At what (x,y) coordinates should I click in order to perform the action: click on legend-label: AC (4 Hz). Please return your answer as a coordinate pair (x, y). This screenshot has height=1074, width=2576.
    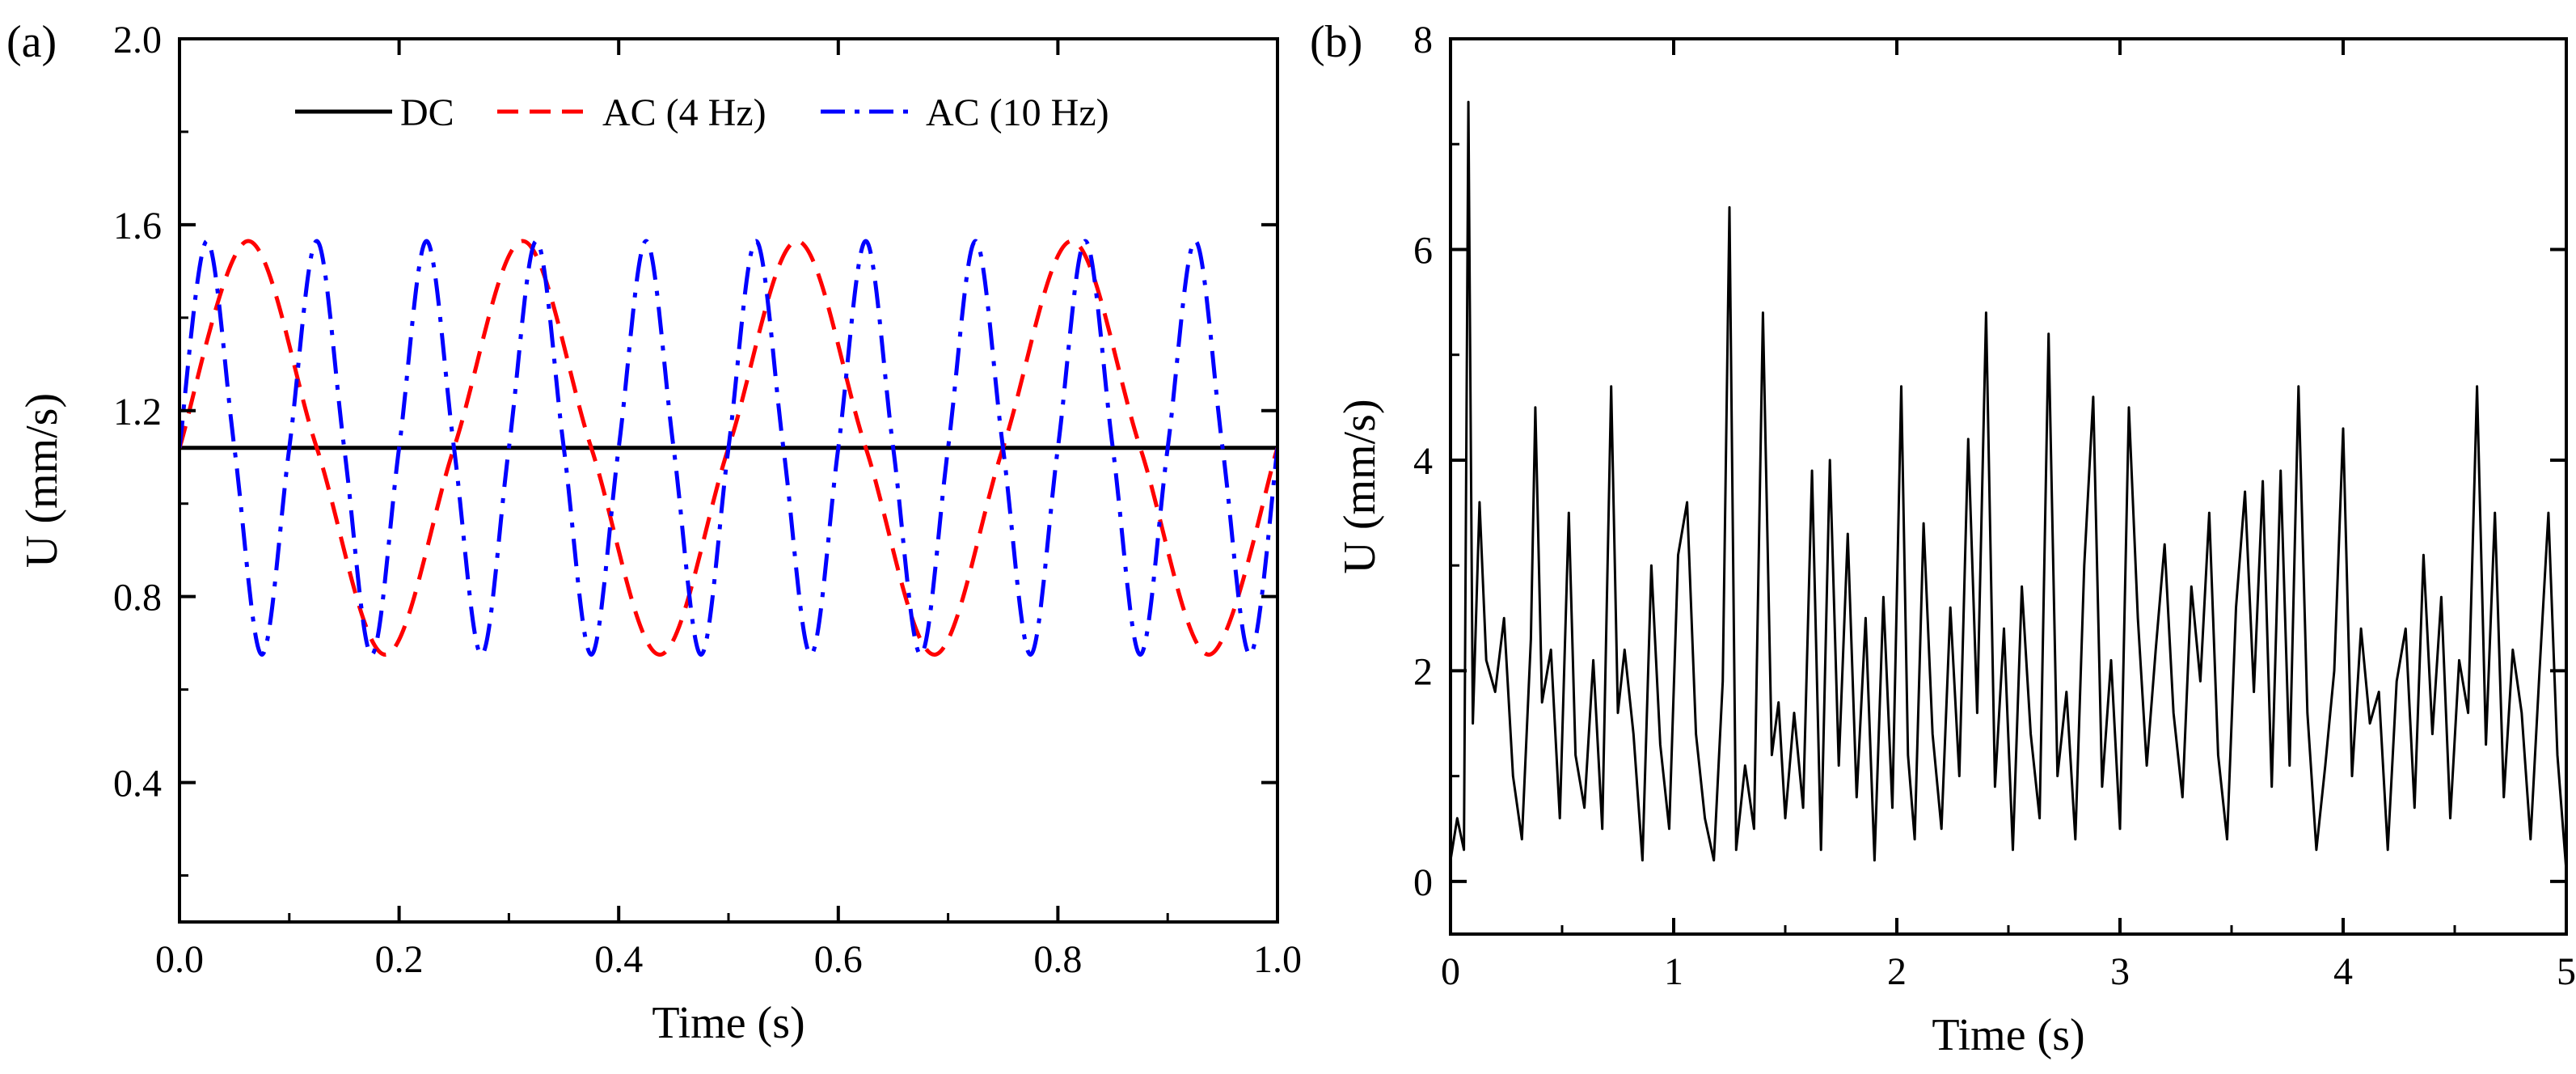
    Looking at the image, I should click on (684, 112).